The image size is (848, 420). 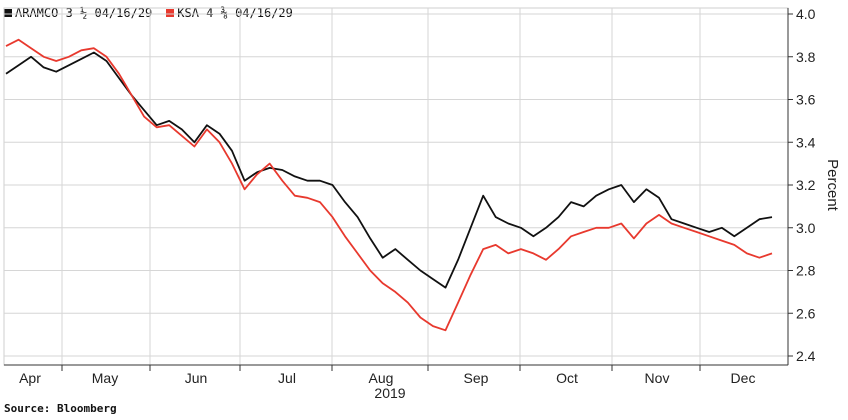 What do you see at coordinates (806, 14) in the screenshot?
I see `y-tick-label: 4.0` at bounding box center [806, 14].